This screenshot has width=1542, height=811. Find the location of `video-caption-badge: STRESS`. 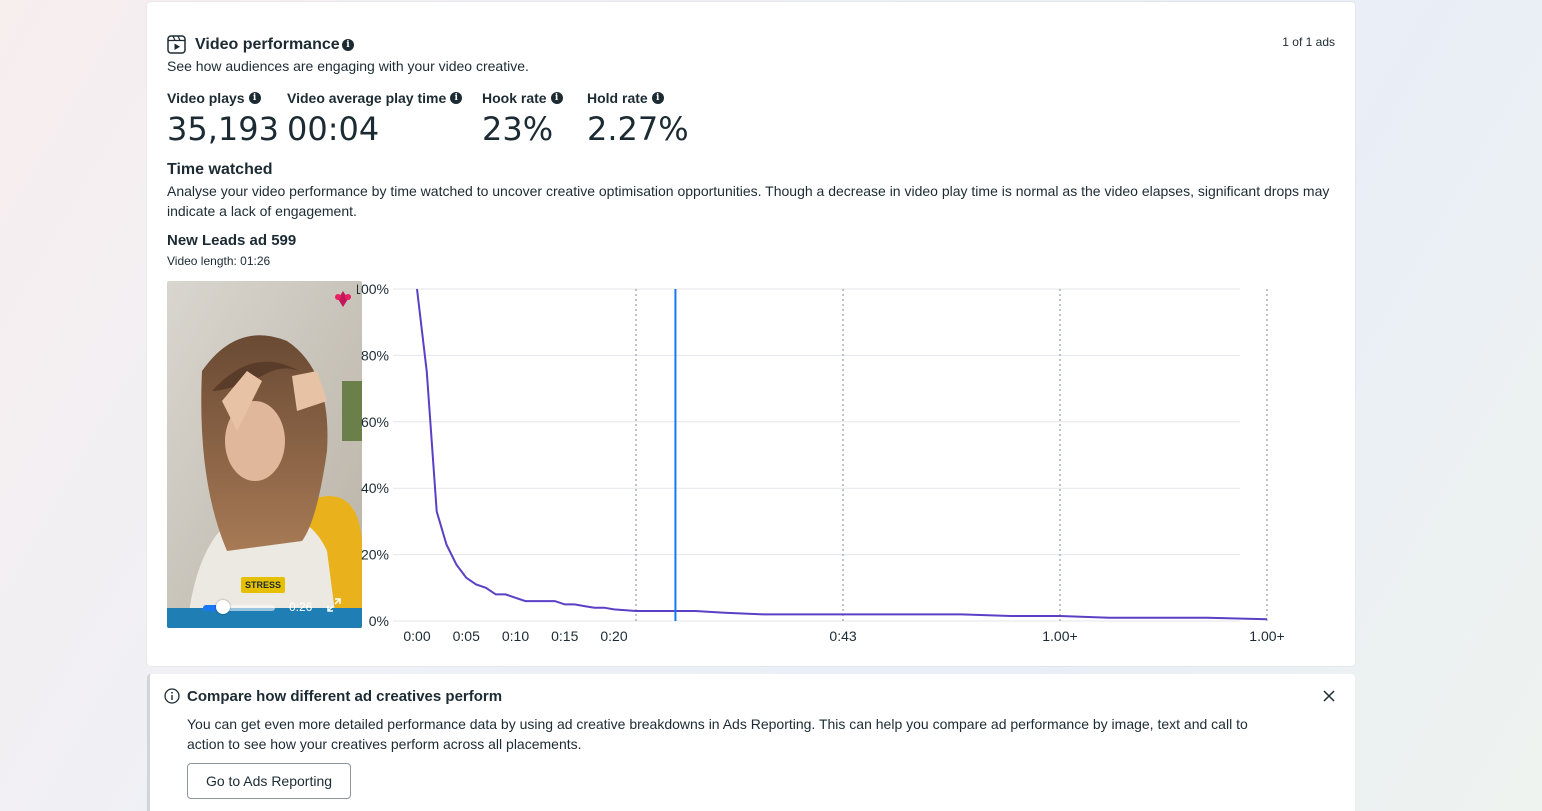

video-caption-badge: STRESS is located at coordinates (263, 585).